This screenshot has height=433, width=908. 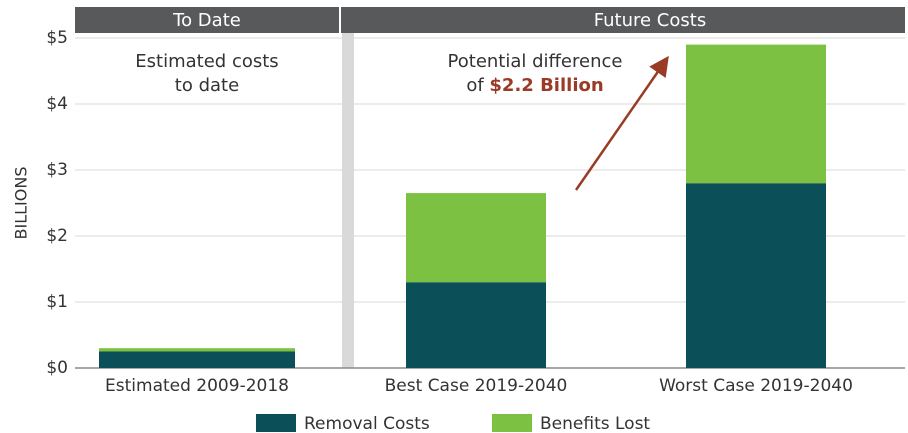 I want to click on y-tick-label: $5, so click(x=57, y=38).